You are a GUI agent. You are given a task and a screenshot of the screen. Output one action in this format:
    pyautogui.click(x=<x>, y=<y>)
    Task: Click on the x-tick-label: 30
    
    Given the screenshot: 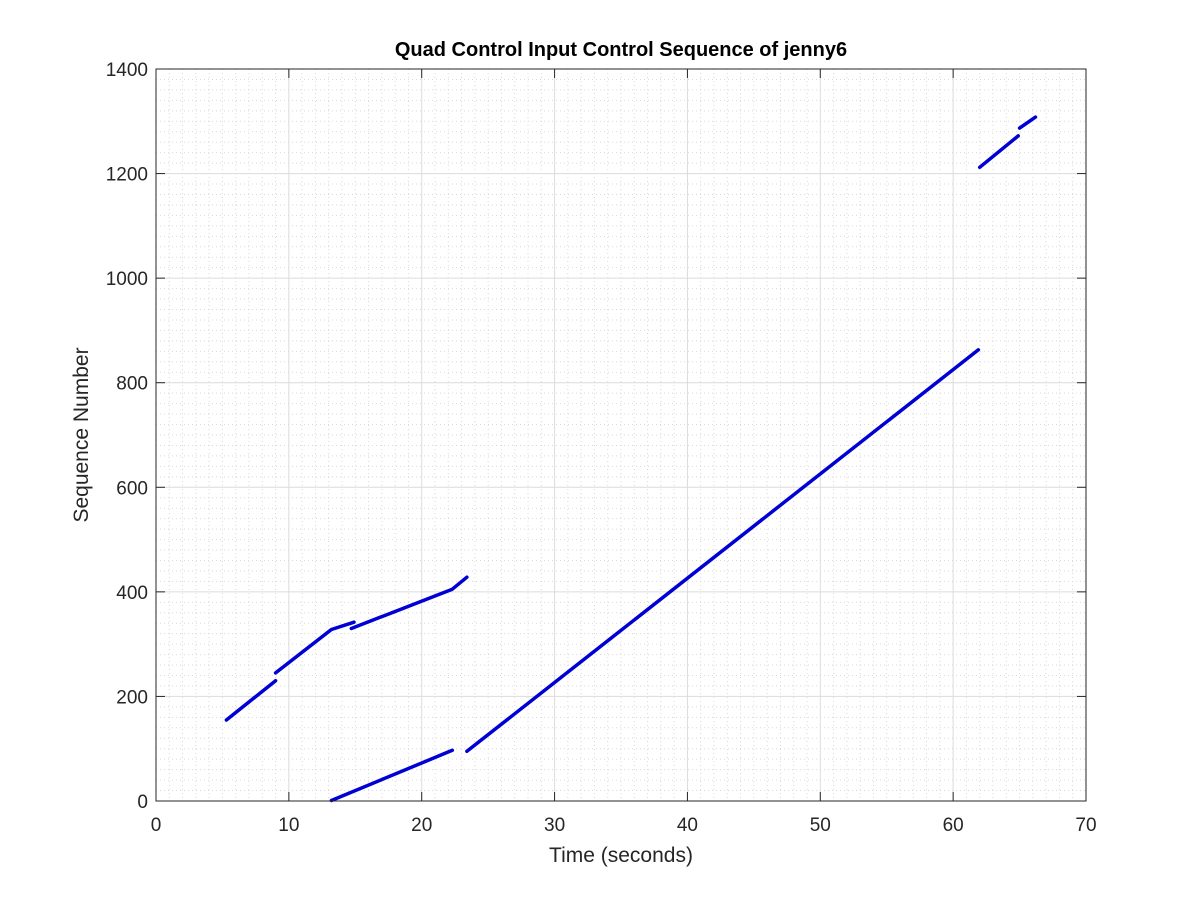 What is the action you would take?
    pyautogui.click(x=554, y=825)
    